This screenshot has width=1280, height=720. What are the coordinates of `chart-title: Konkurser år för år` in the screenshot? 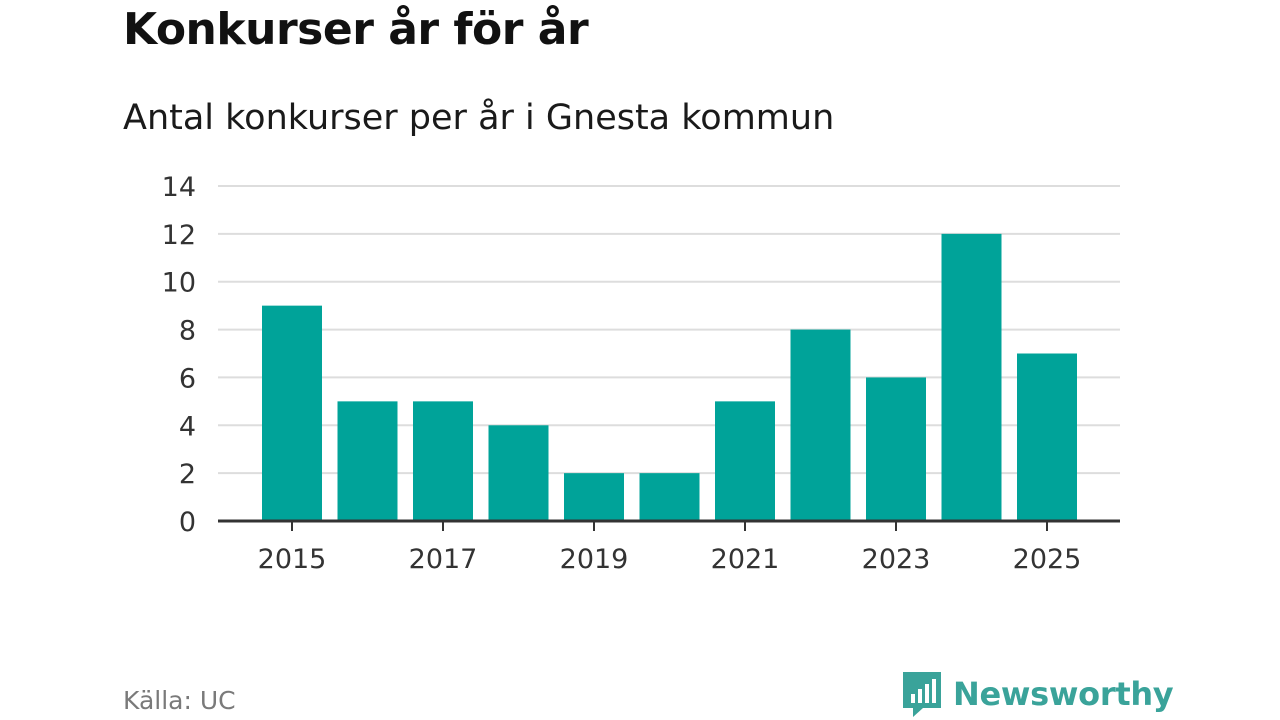 It's located at (356, 29).